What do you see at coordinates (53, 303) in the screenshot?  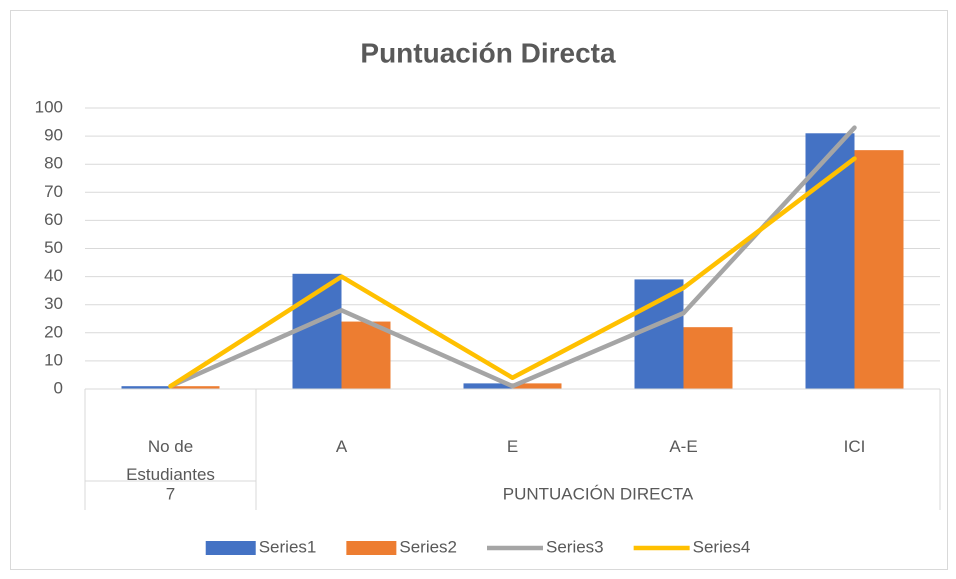 I see `y-tick-label: 30` at bounding box center [53, 303].